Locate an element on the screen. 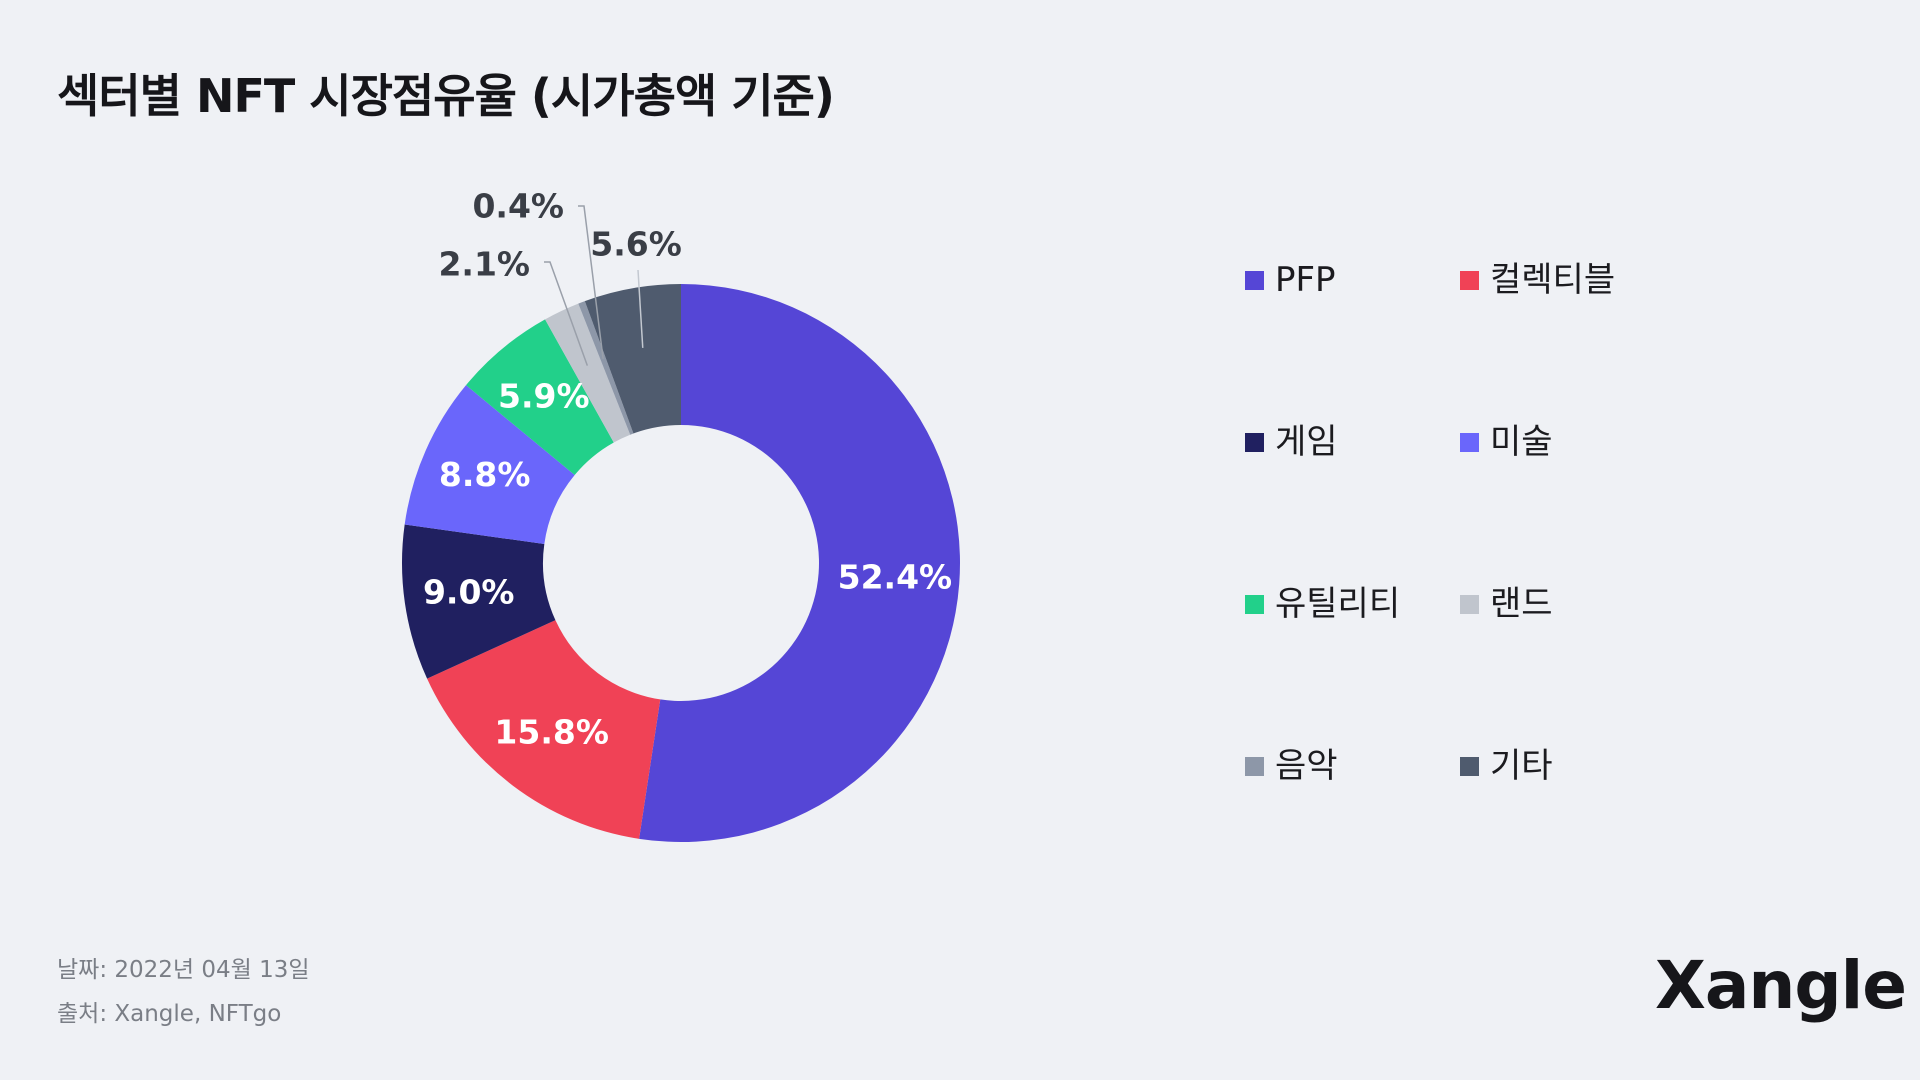 The height and width of the screenshot is (1080, 1920). legend-label-land: 랜드 is located at coordinates (1521, 604).